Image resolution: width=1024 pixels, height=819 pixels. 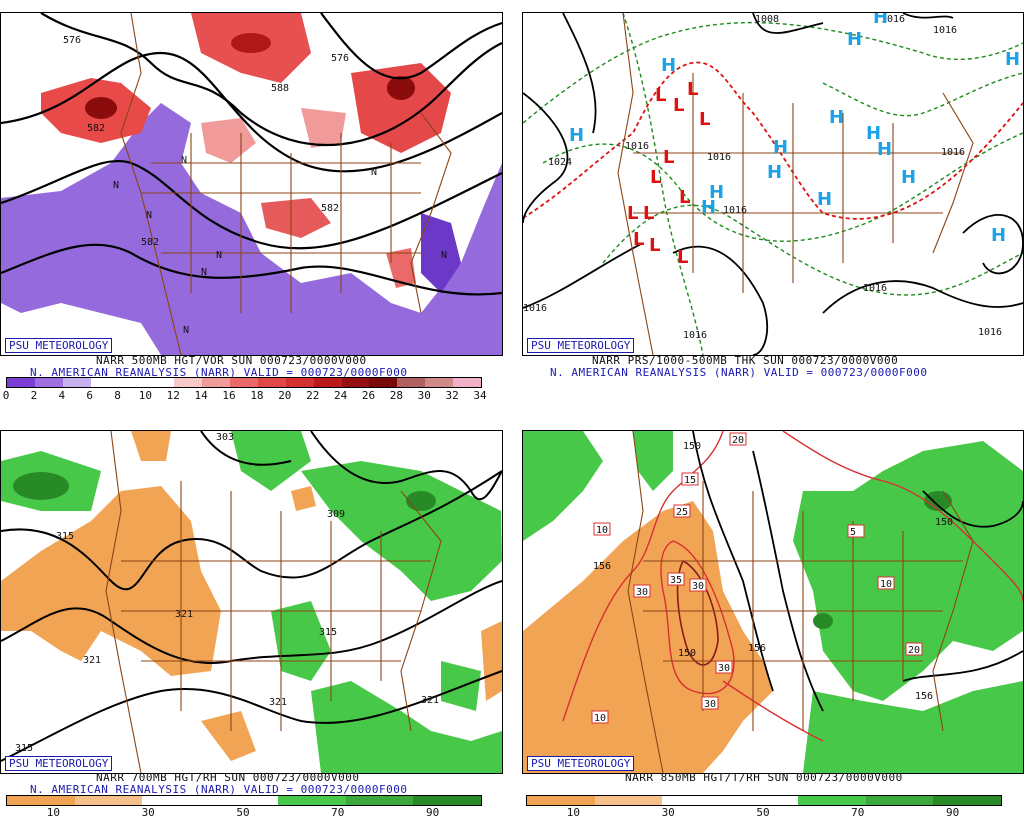 I want to click on contour-label: 588, so click(x=280, y=88).